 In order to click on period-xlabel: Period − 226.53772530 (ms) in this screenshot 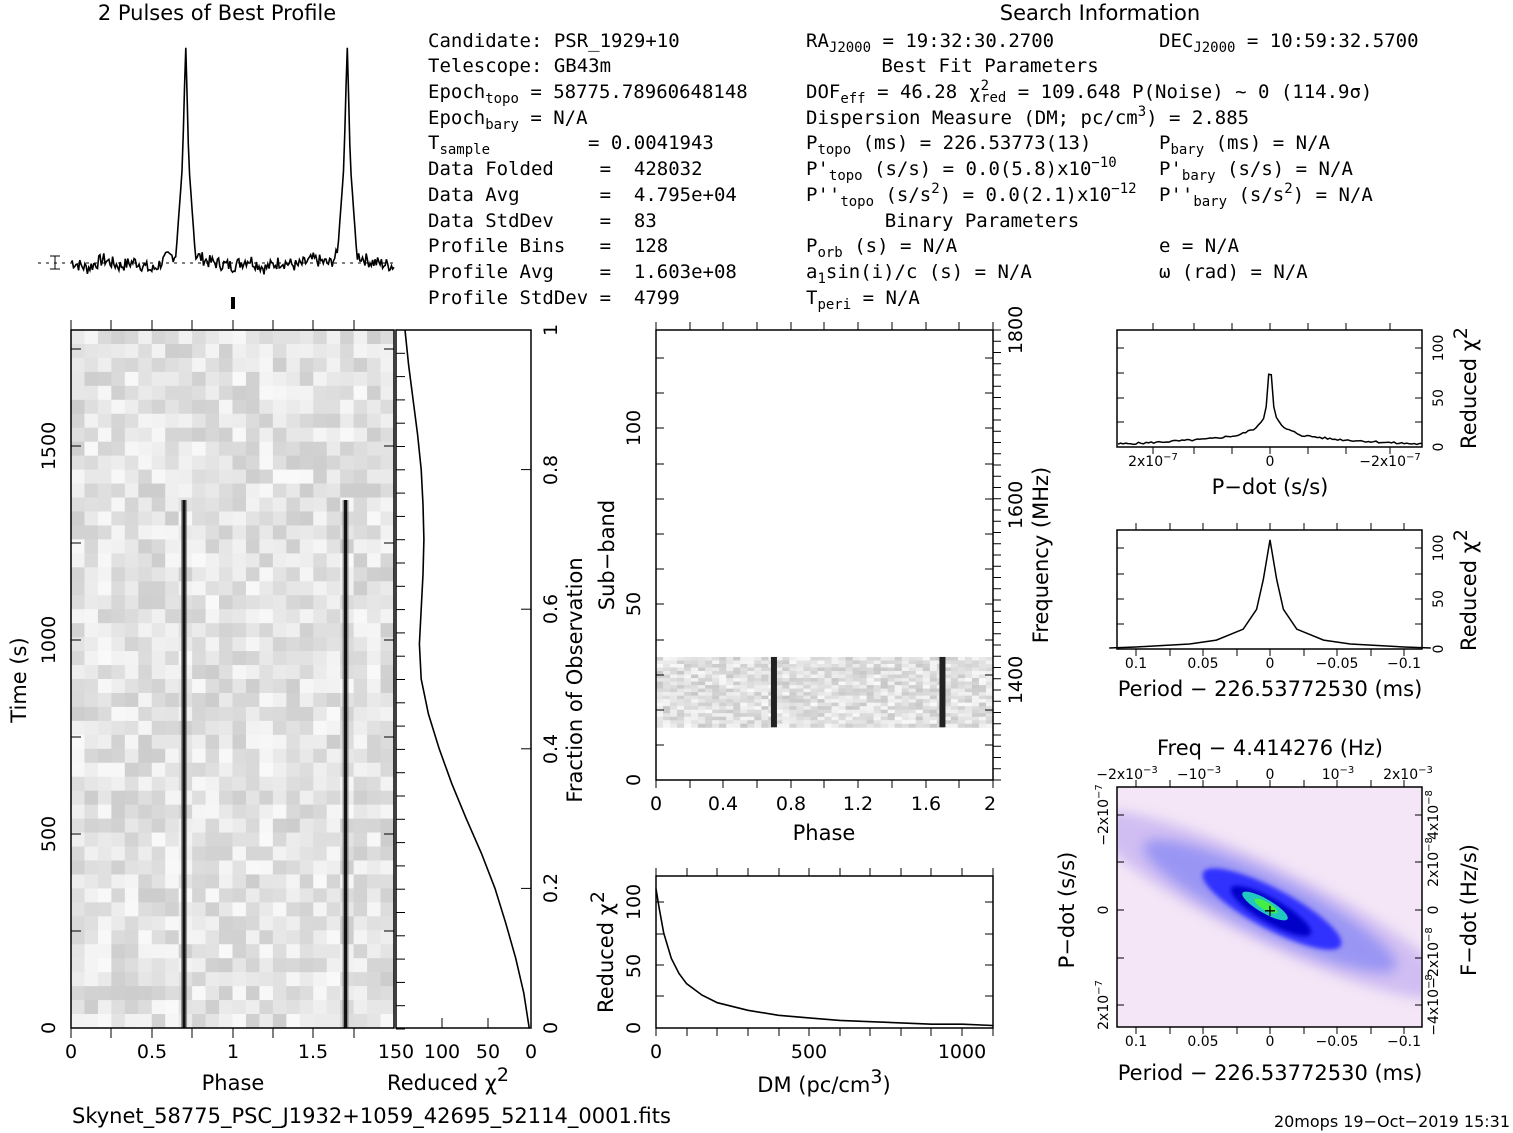, I will do `click(1270, 689)`.